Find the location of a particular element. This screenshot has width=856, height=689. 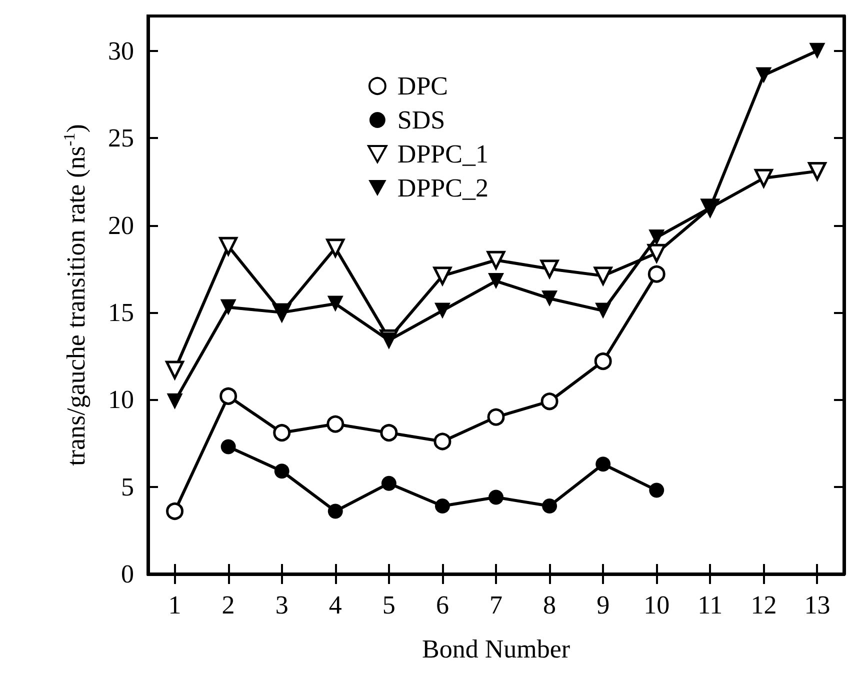

y-tick-label: 30 is located at coordinates (121, 51).